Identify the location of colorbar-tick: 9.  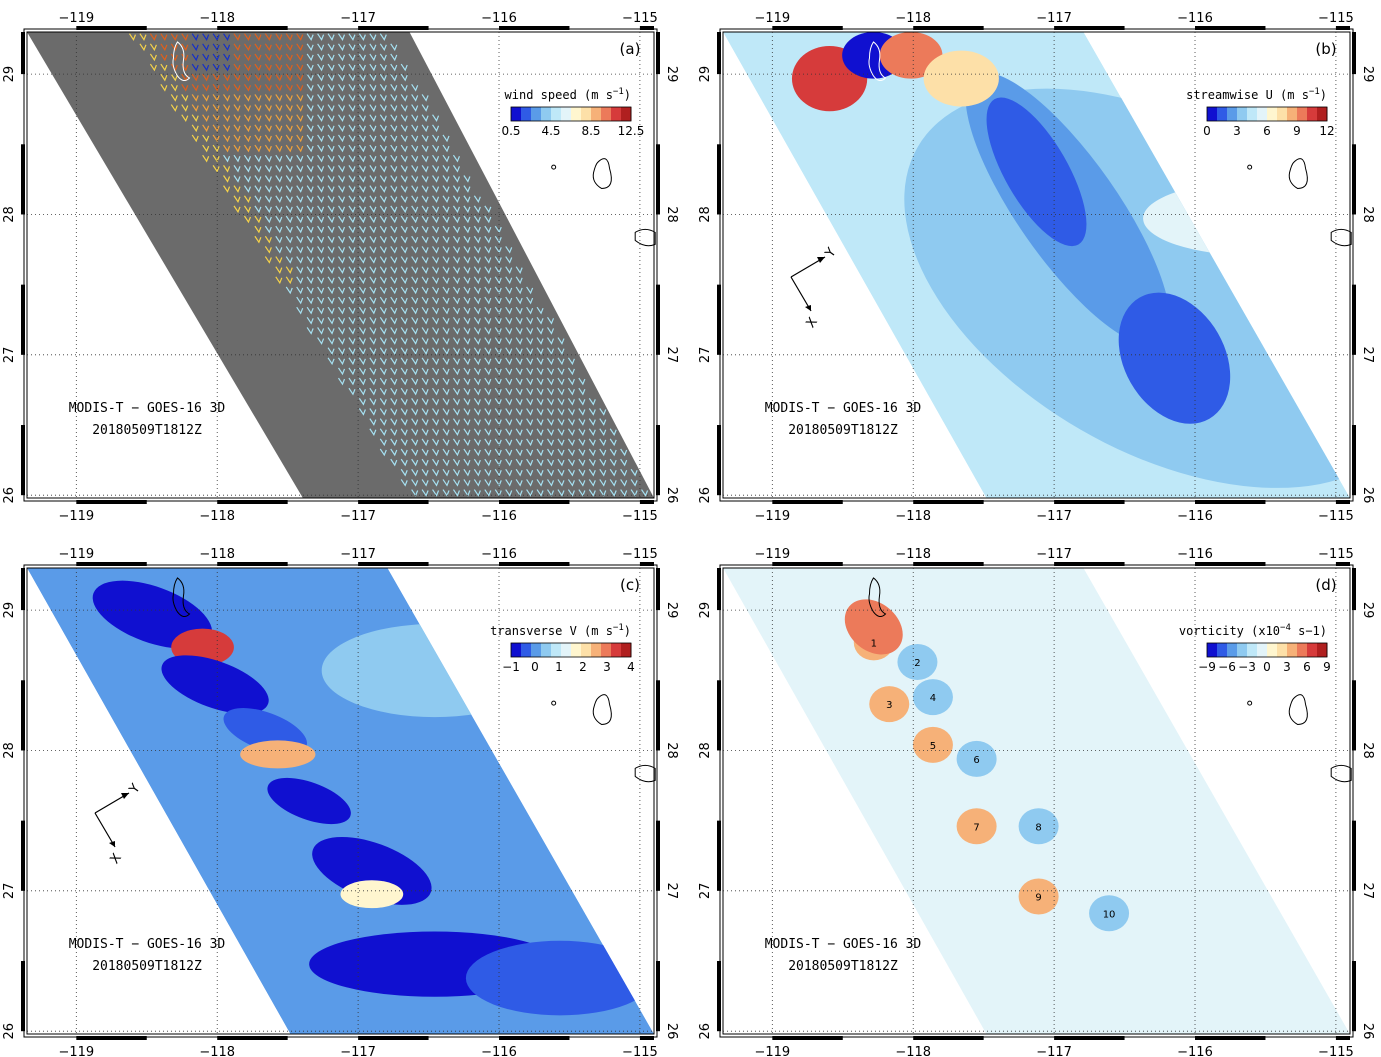
(1297, 131).